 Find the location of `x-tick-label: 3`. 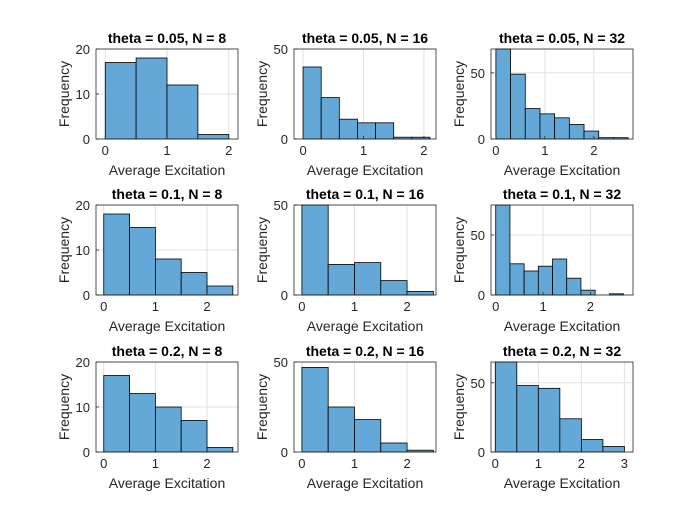

x-tick-label: 3 is located at coordinates (624, 463).